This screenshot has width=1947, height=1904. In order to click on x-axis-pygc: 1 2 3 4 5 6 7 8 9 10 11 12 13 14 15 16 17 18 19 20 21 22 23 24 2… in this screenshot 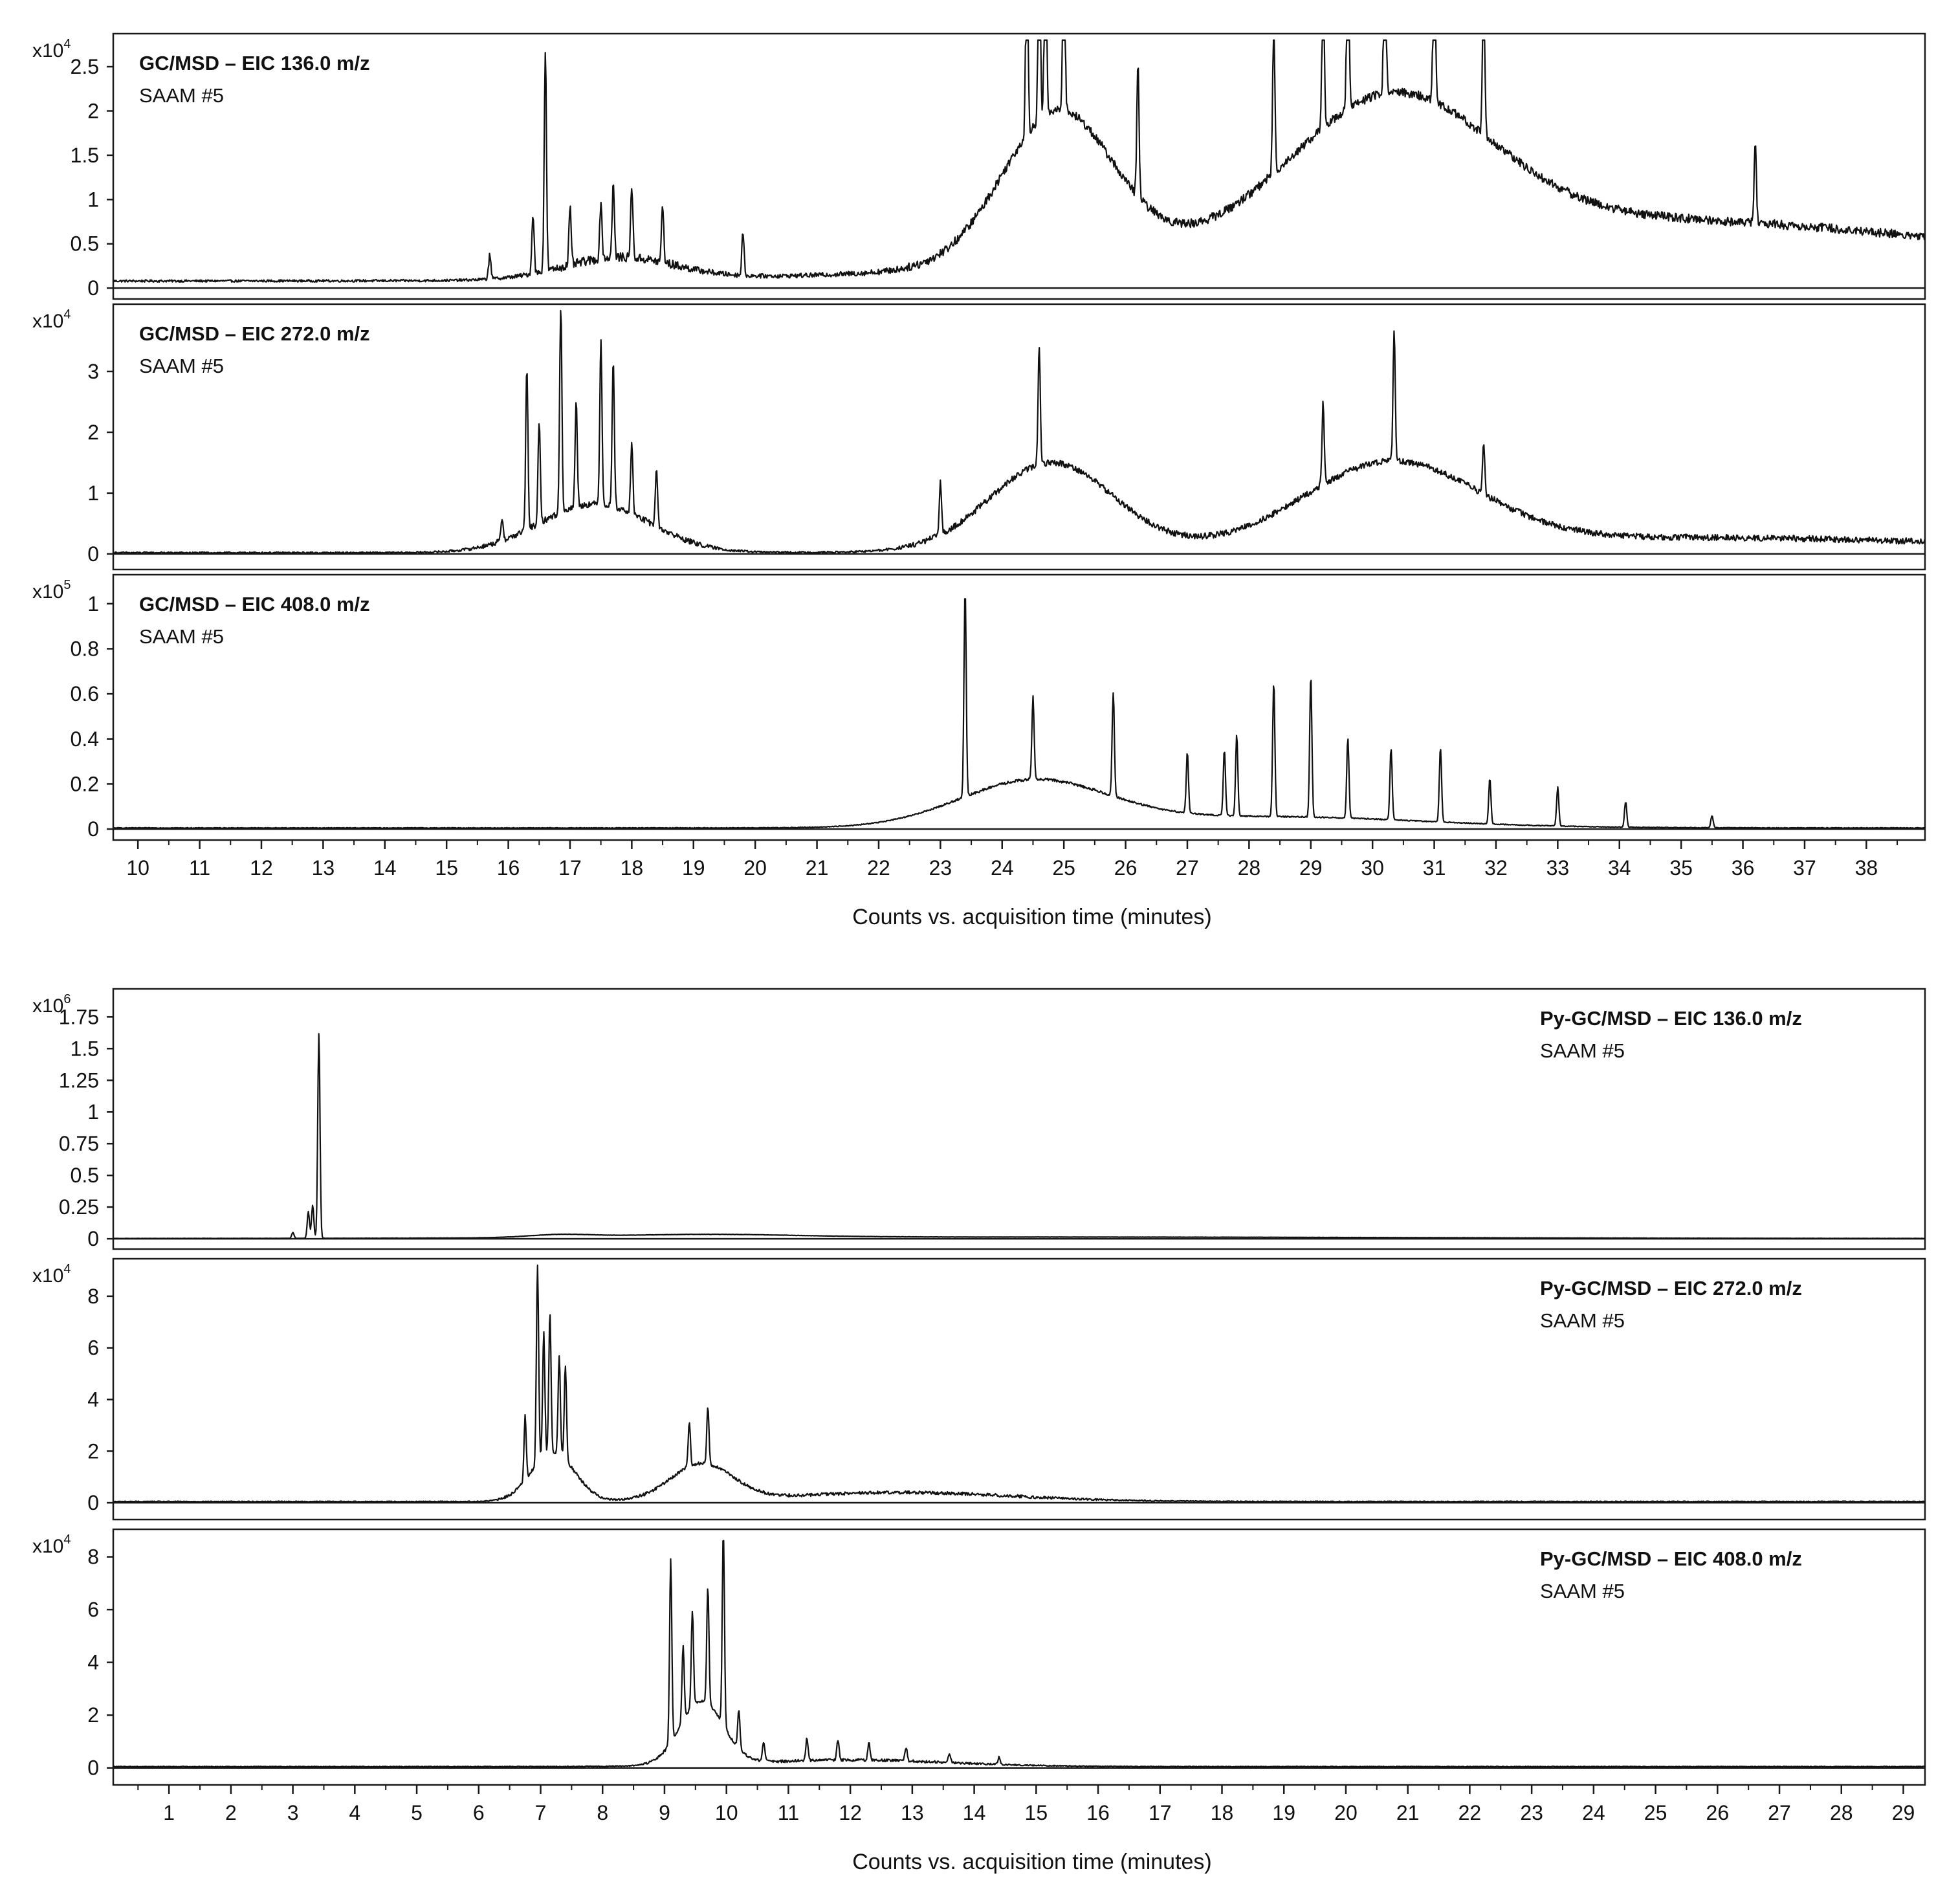, I will do `click(1026, 1829)`.